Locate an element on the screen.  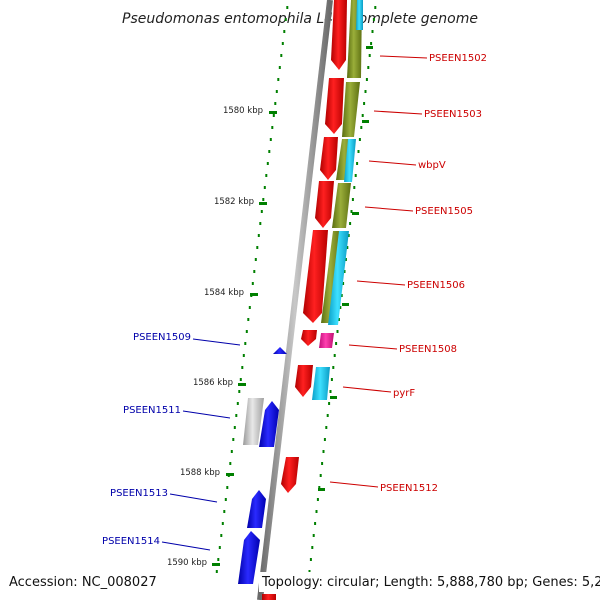
accession-text: Accession: NC_008027 is located at coordinates (83, 582).